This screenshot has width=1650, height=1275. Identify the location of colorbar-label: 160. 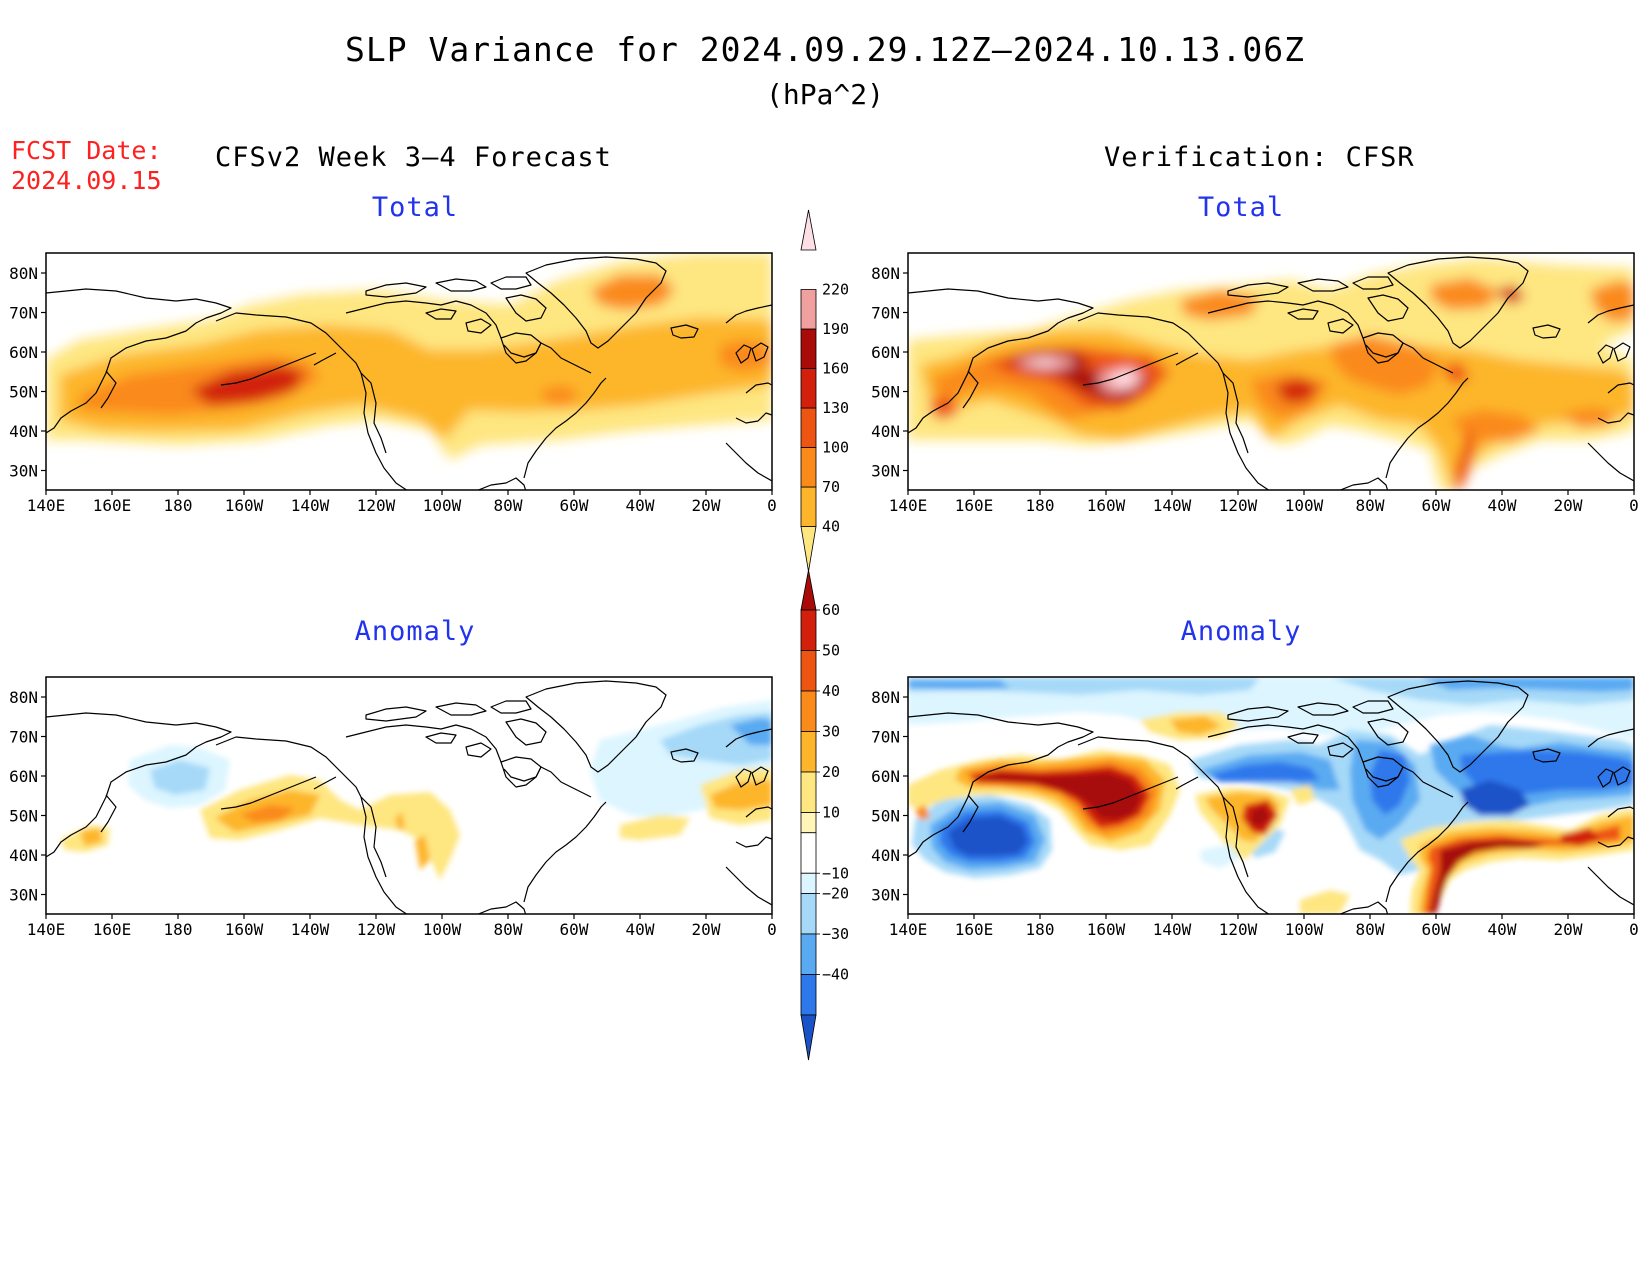
(835, 369).